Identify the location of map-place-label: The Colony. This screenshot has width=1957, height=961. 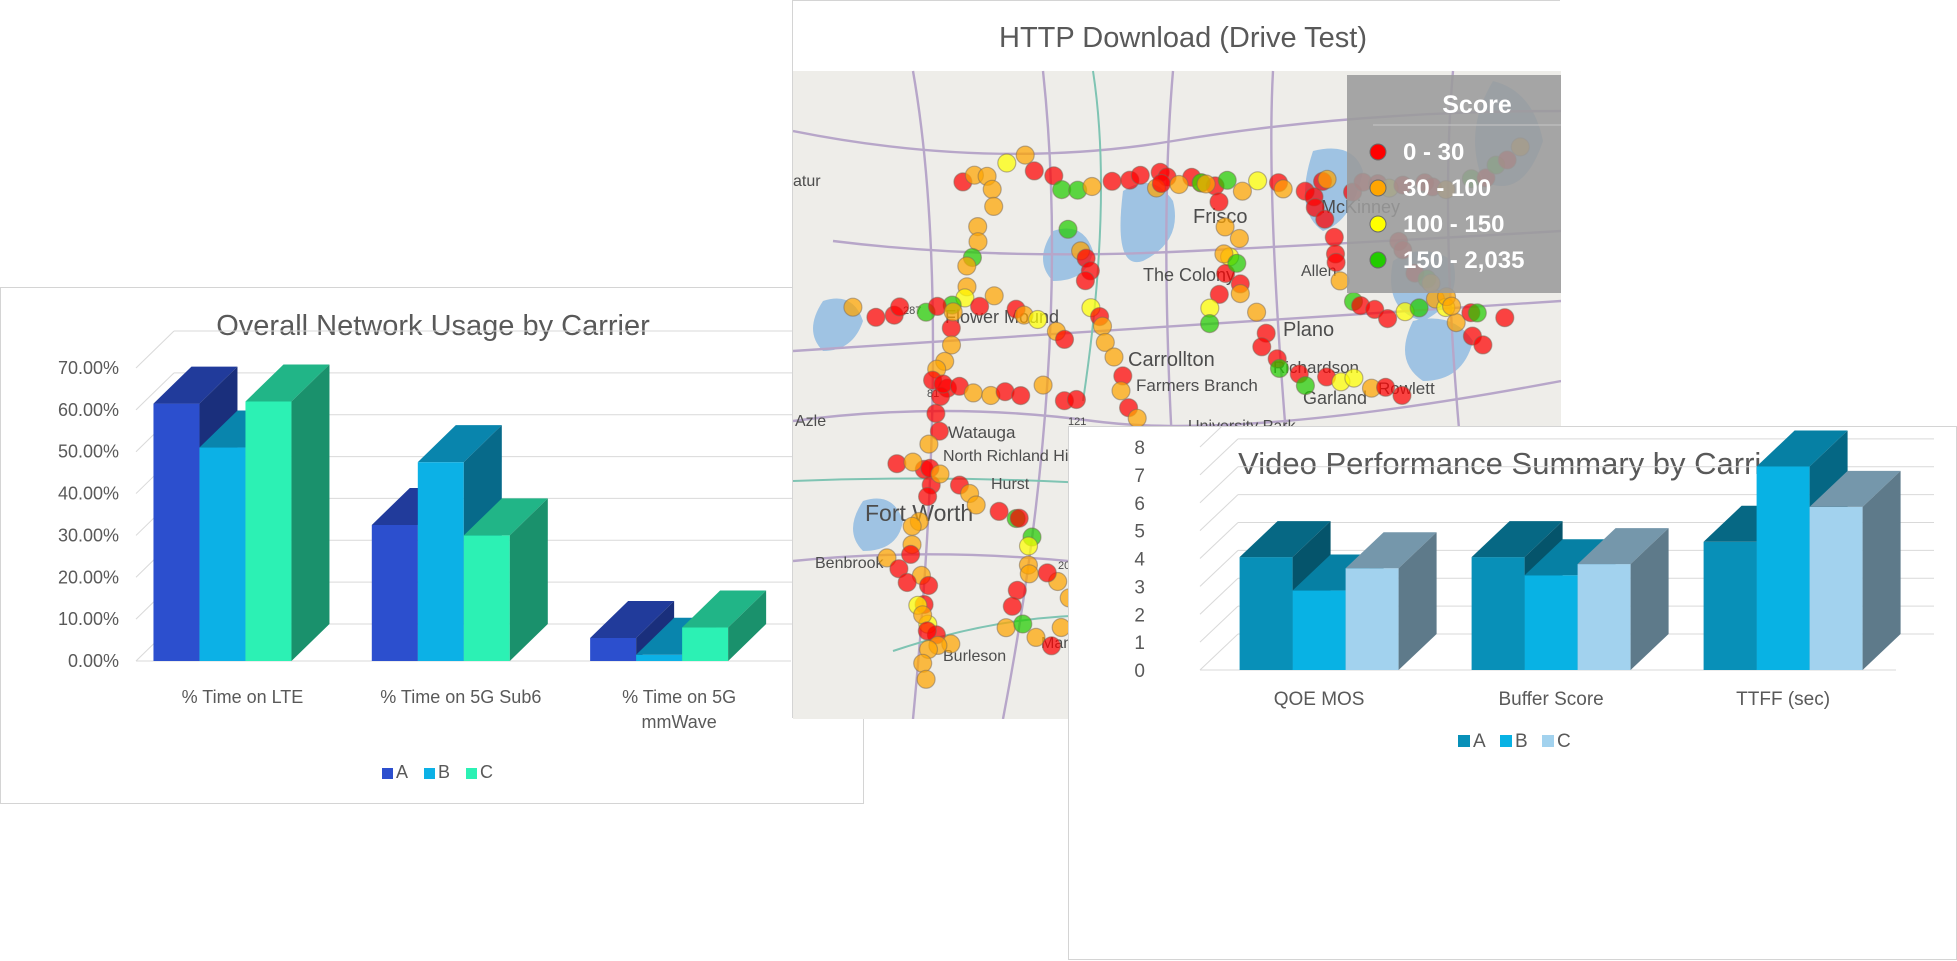
(1189, 275).